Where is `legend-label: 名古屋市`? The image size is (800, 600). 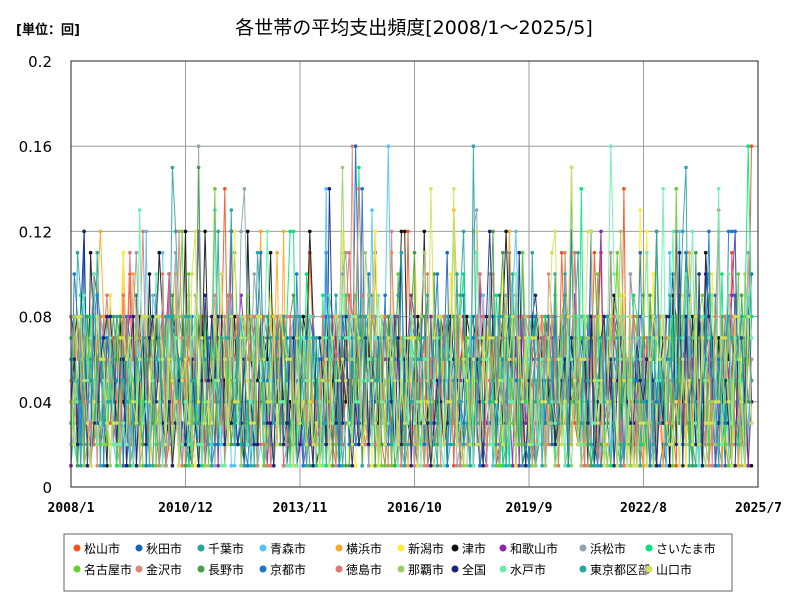
legend-label: 名古屋市 is located at coordinates (108, 569).